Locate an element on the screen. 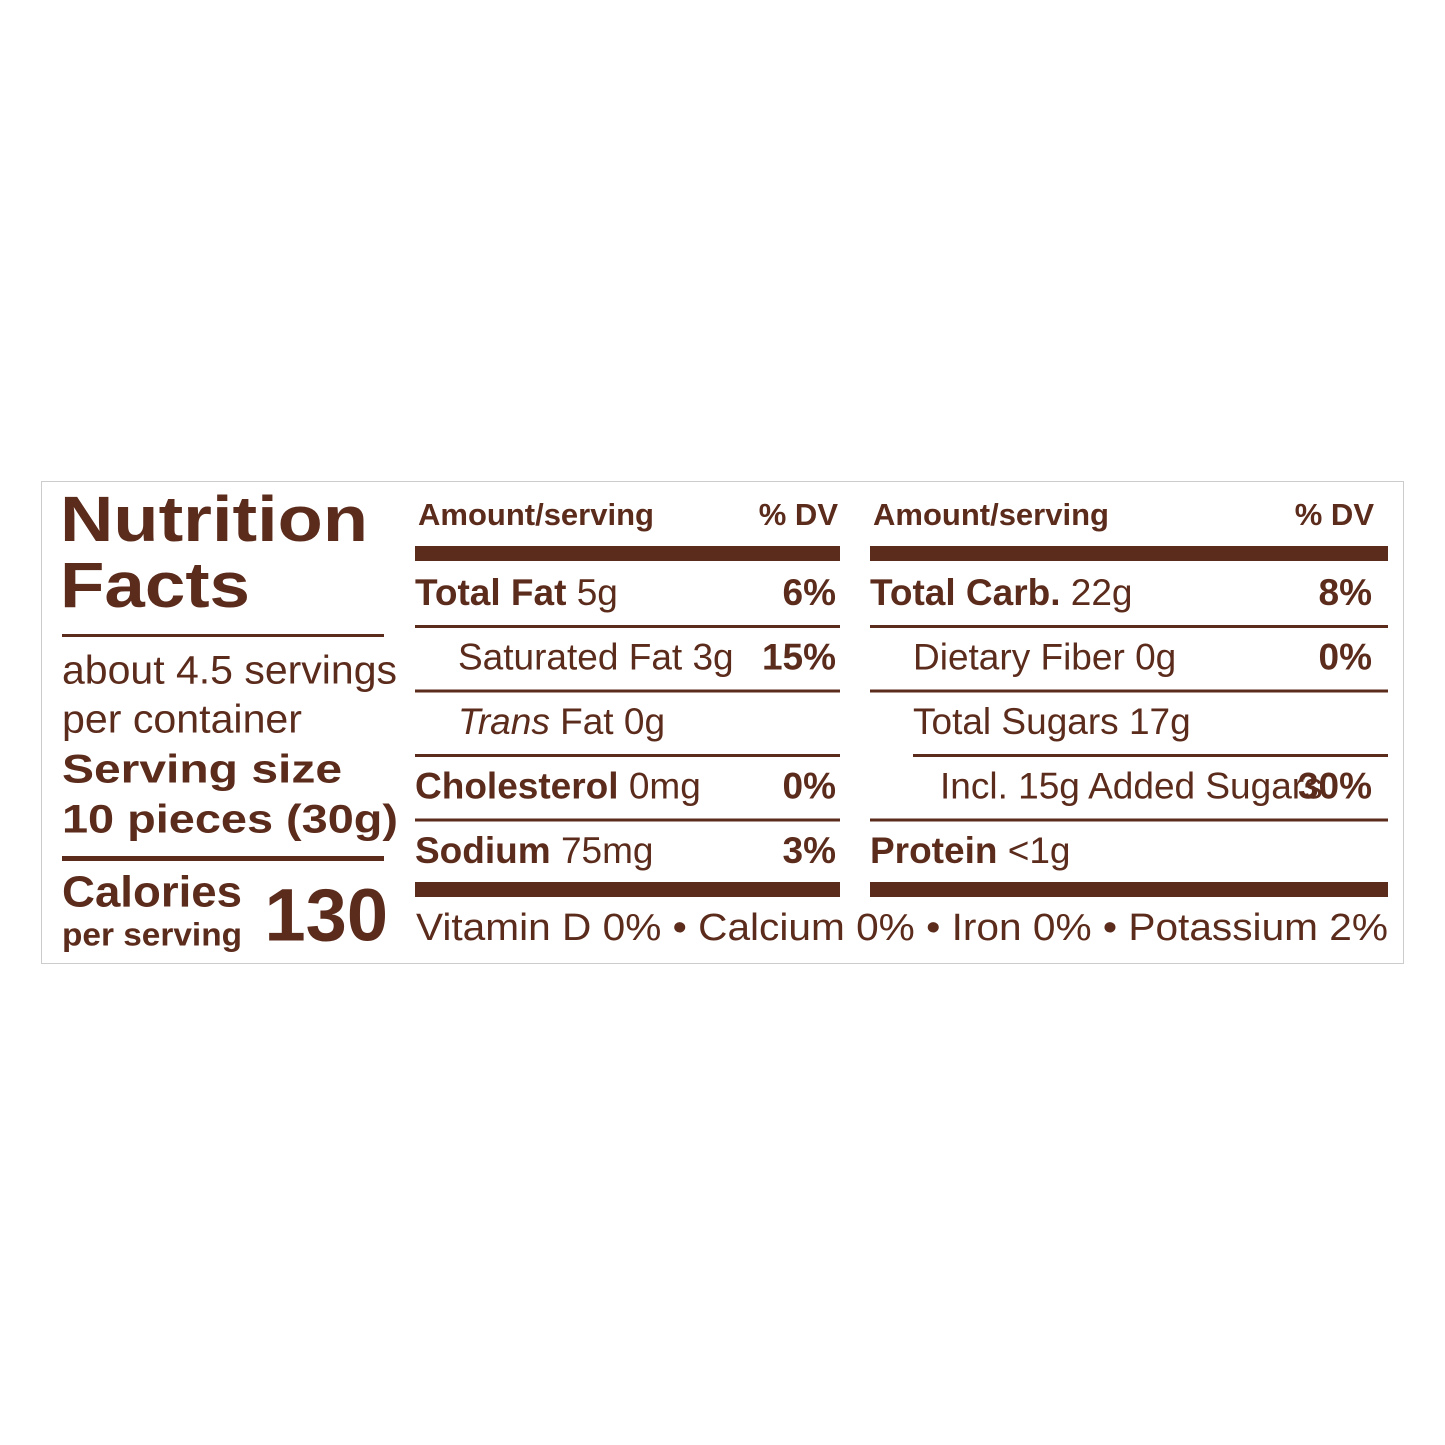  calories-sublabel: per serving is located at coordinates (152, 934).